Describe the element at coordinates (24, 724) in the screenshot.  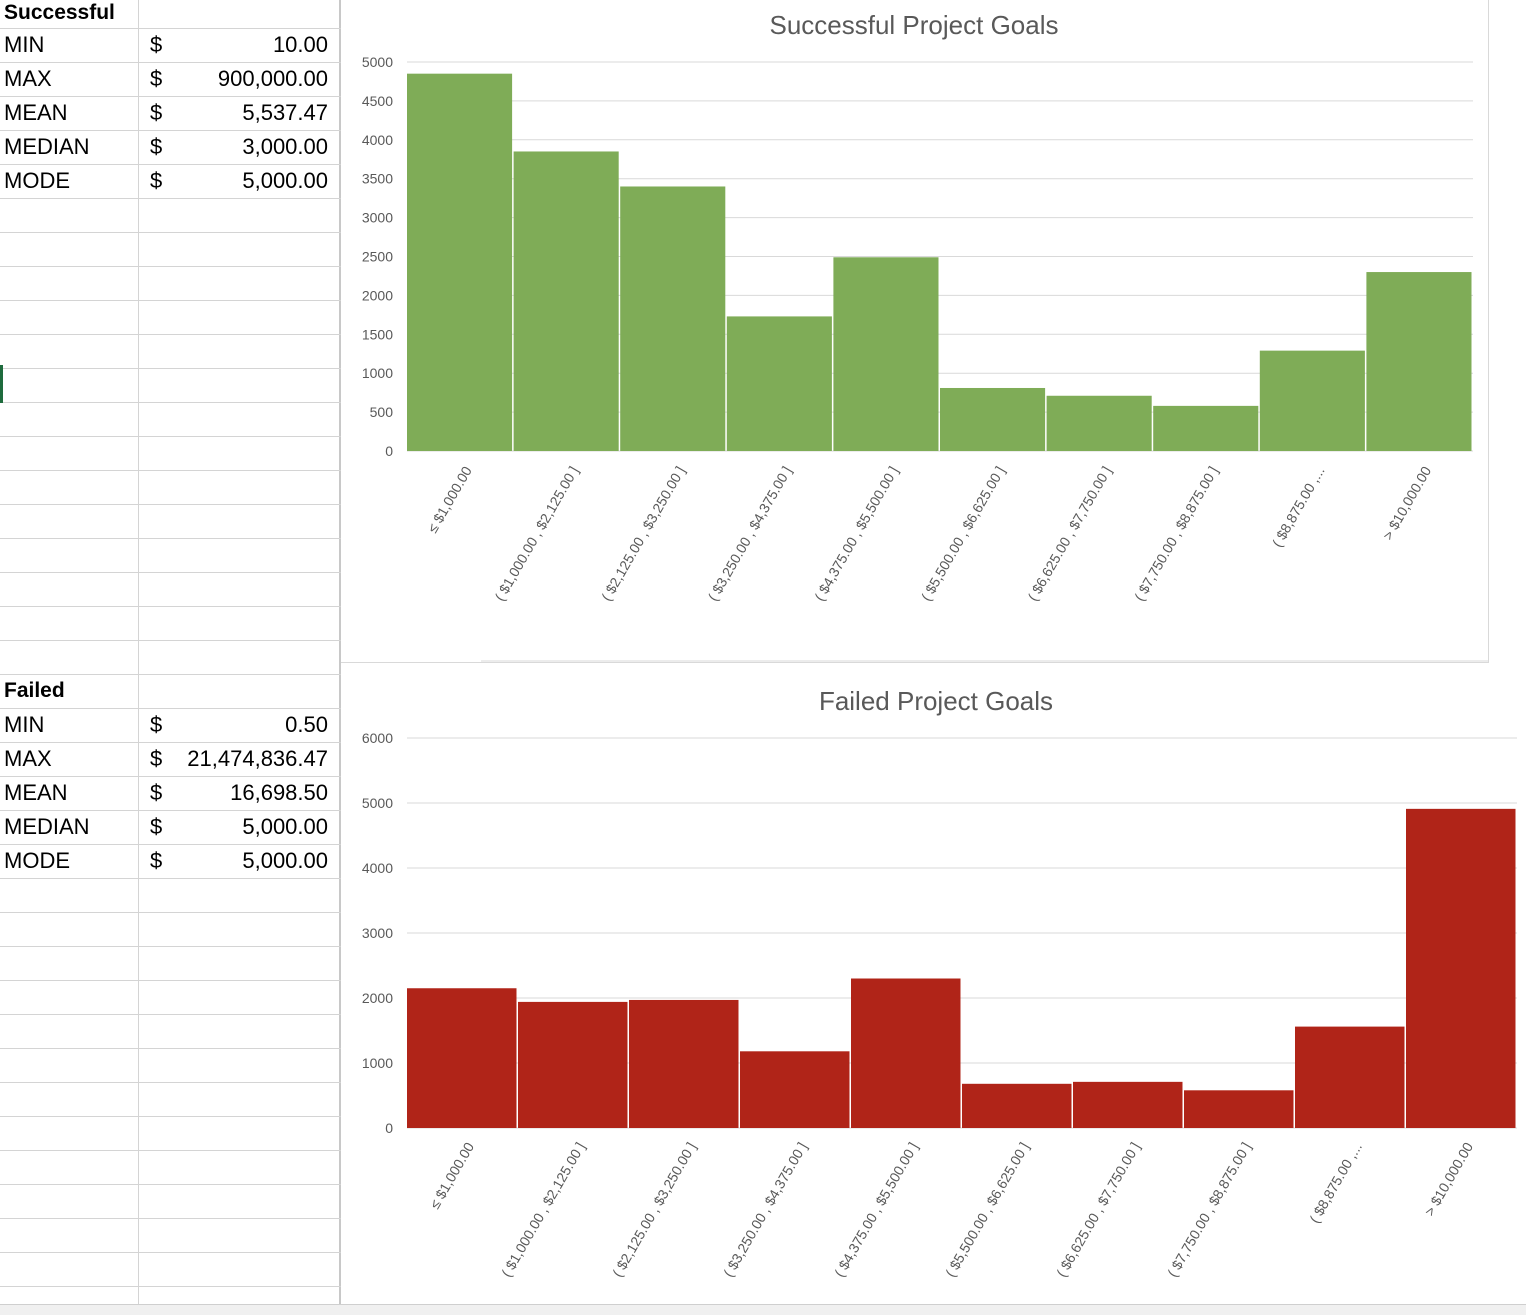
I see `stat-label: MIN` at that location.